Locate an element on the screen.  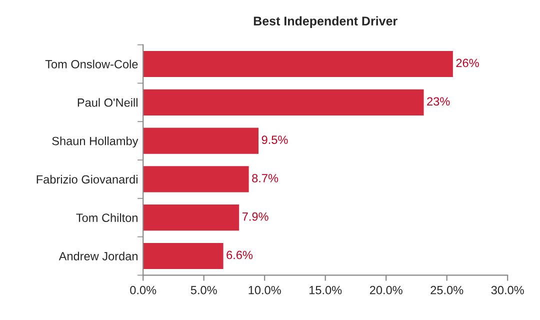
x-tick-label: 5.0% is located at coordinates (203, 290).